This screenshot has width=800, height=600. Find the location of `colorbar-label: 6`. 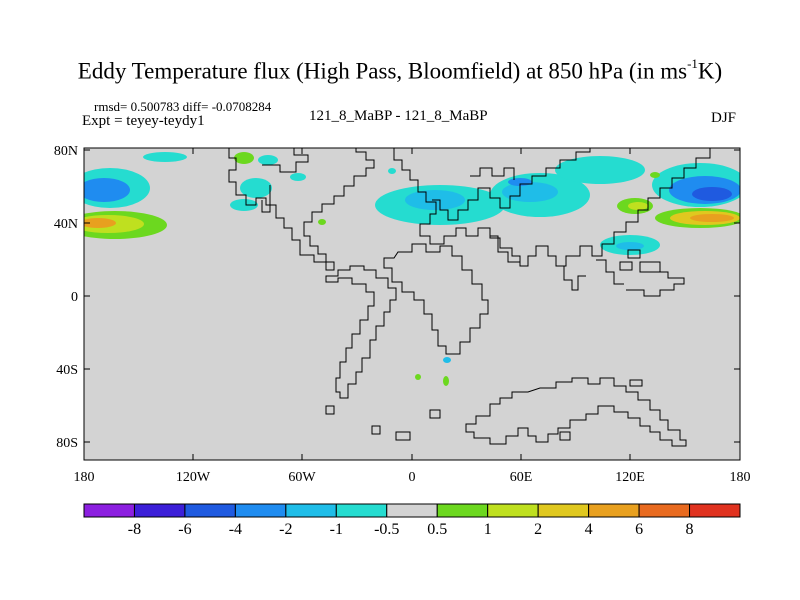

colorbar-label: 6 is located at coordinates (639, 529).